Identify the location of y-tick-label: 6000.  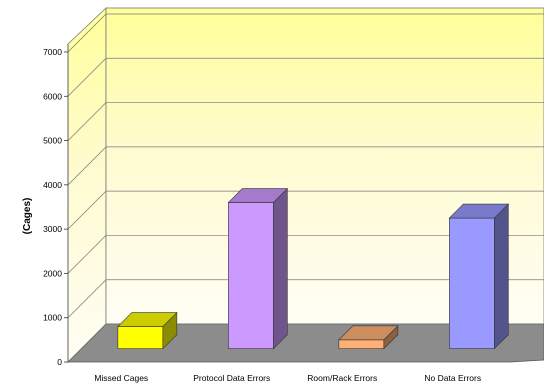
(52, 96).